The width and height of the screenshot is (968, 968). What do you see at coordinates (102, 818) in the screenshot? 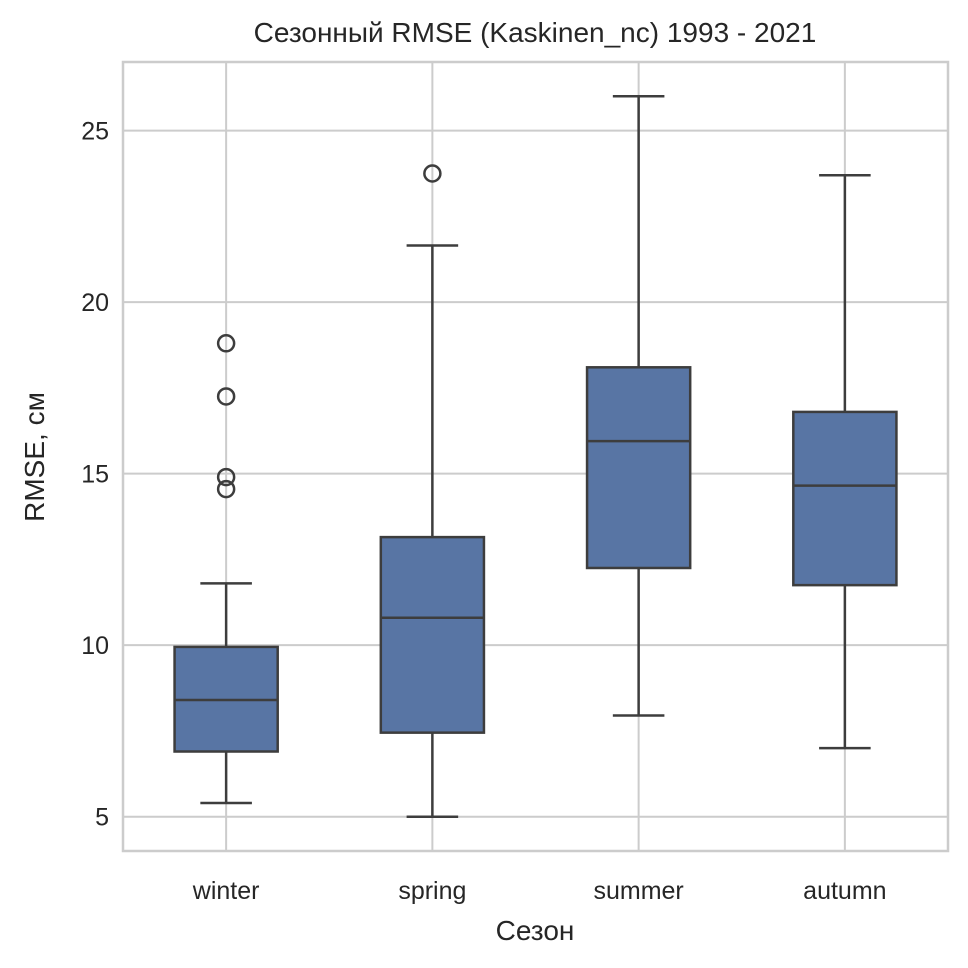
I see `y-tick-label: 5` at bounding box center [102, 818].